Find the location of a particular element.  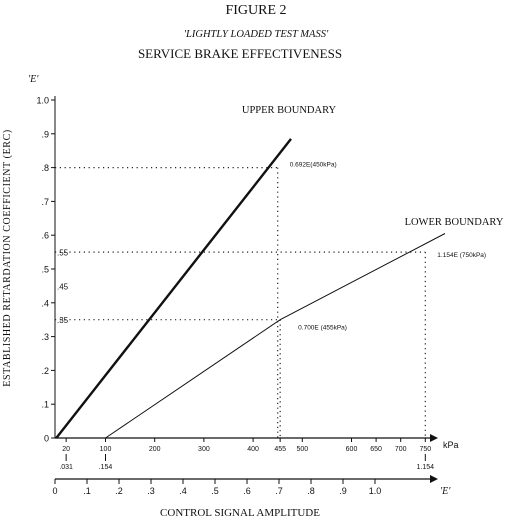

upper-annotation: 0.692E(450kPa) is located at coordinates (313, 165).